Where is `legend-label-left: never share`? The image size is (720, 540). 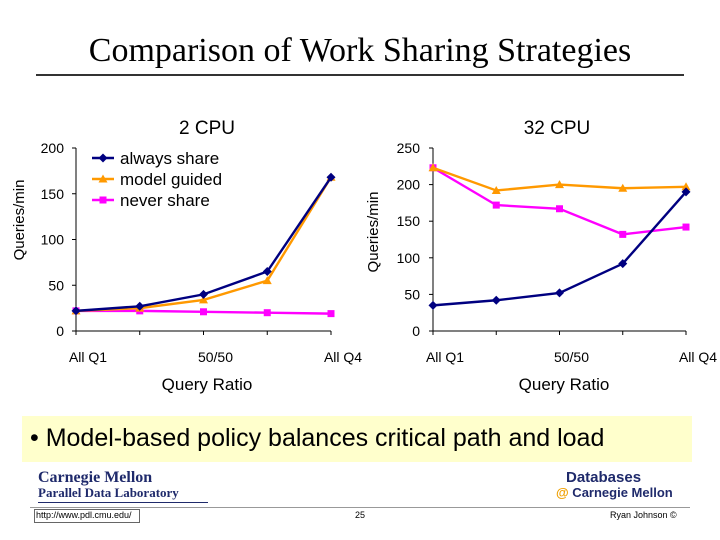 legend-label-left: never share is located at coordinates (165, 200).